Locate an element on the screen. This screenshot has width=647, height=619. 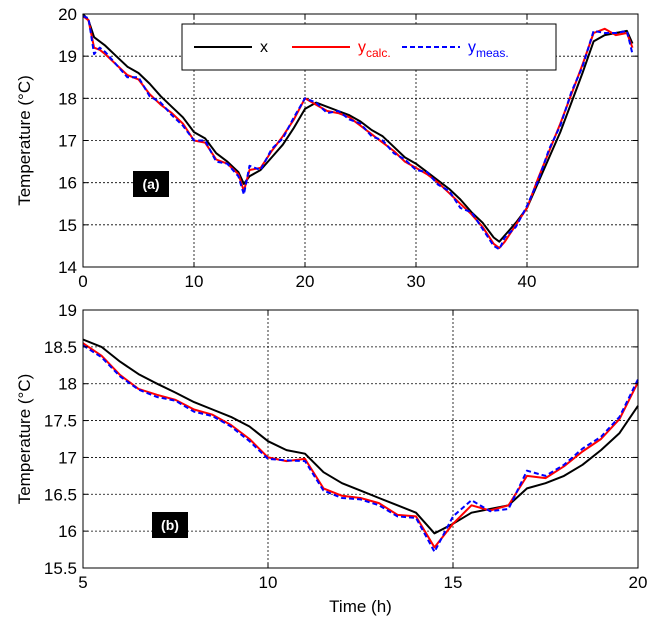
x-tick-label: 0 is located at coordinates (82, 281).